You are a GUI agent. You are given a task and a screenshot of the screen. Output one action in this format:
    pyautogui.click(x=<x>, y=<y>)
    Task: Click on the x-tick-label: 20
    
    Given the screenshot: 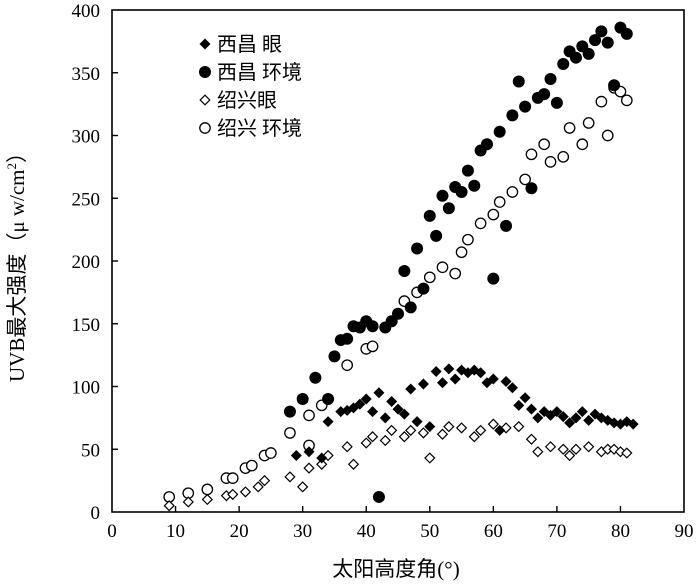 What is the action you would take?
    pyautogui.click(x=239, y=531)
    